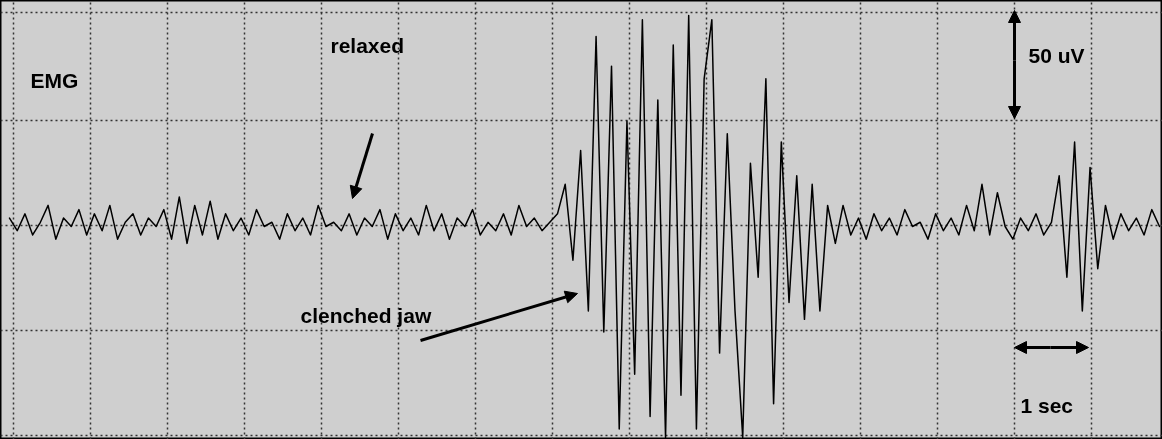 This screenshot has height=439, width=1162. What do you see at coordinates (54, 80) in the screenshot?
I see `annotation: EMG` at bounding box center [54, 80].